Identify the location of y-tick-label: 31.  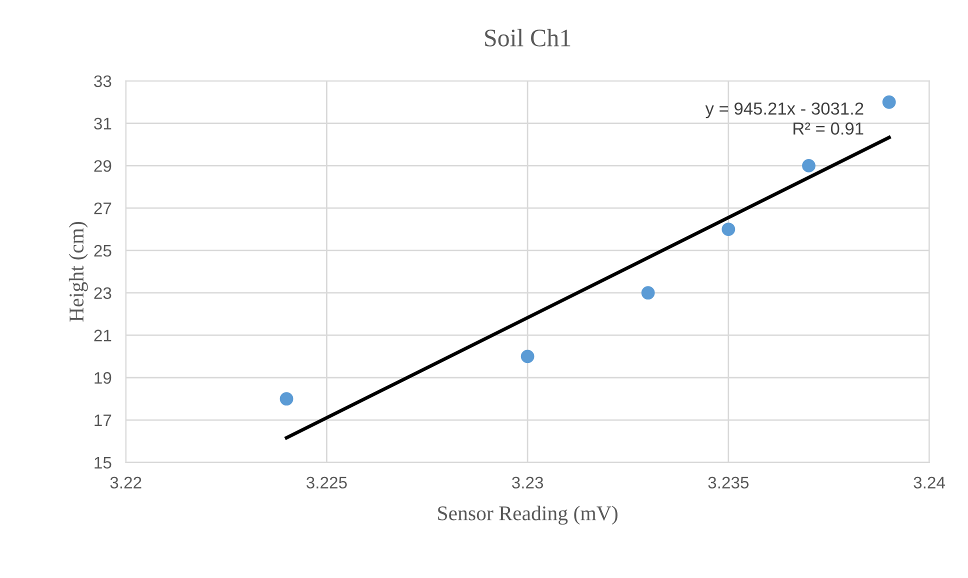
(103, 124).